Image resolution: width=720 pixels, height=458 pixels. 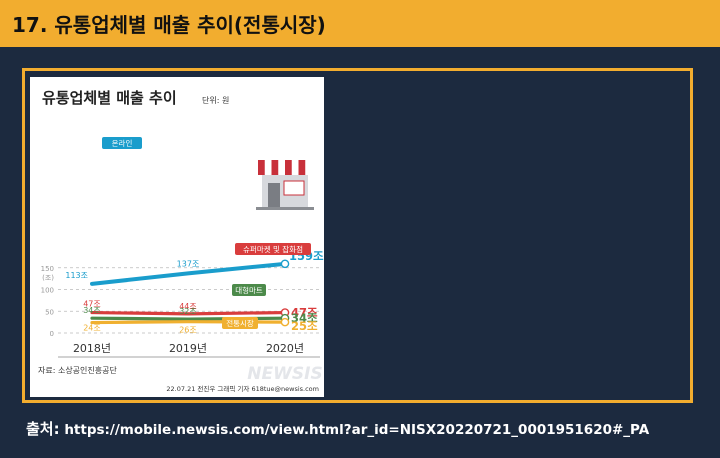 What do you see at coordinates (47, 269) in the screenshot?
I see `y-tick-label: 150` at bounding box center [47, 269].